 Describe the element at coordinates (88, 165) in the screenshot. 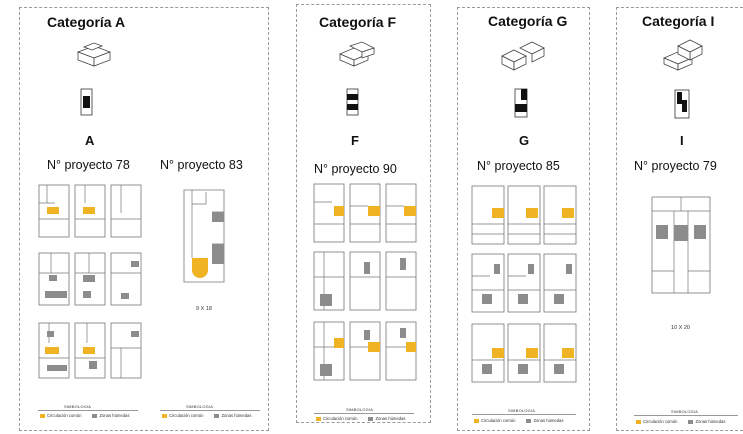

I see `project-label: N° proyecto 78` at that location.